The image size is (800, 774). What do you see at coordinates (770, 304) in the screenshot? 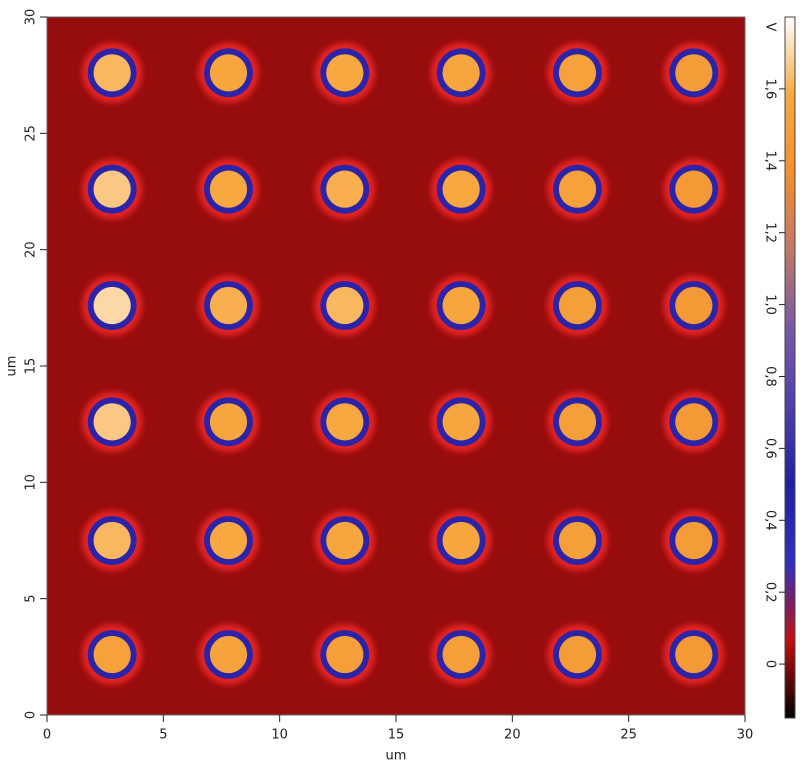
I see `colorbar-tick-label: 1,0` at bounding box center [770, 304].